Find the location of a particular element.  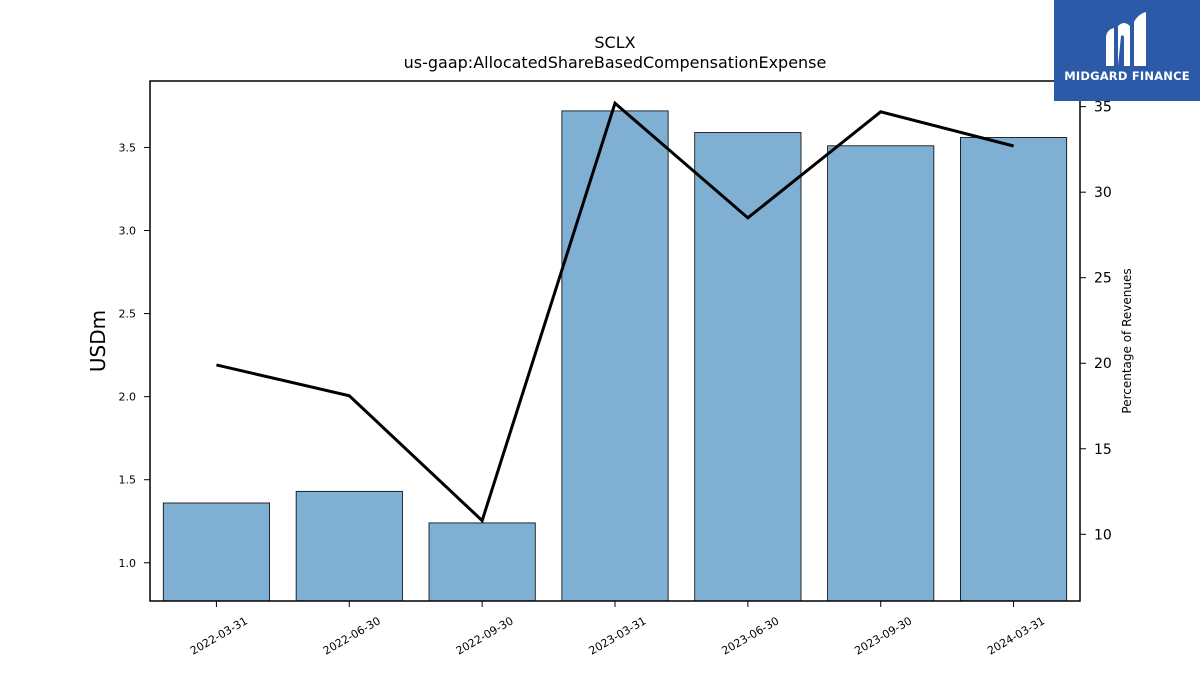

brand-logo: MIDGARD FINANCE is located at coordinates (1127, 50).